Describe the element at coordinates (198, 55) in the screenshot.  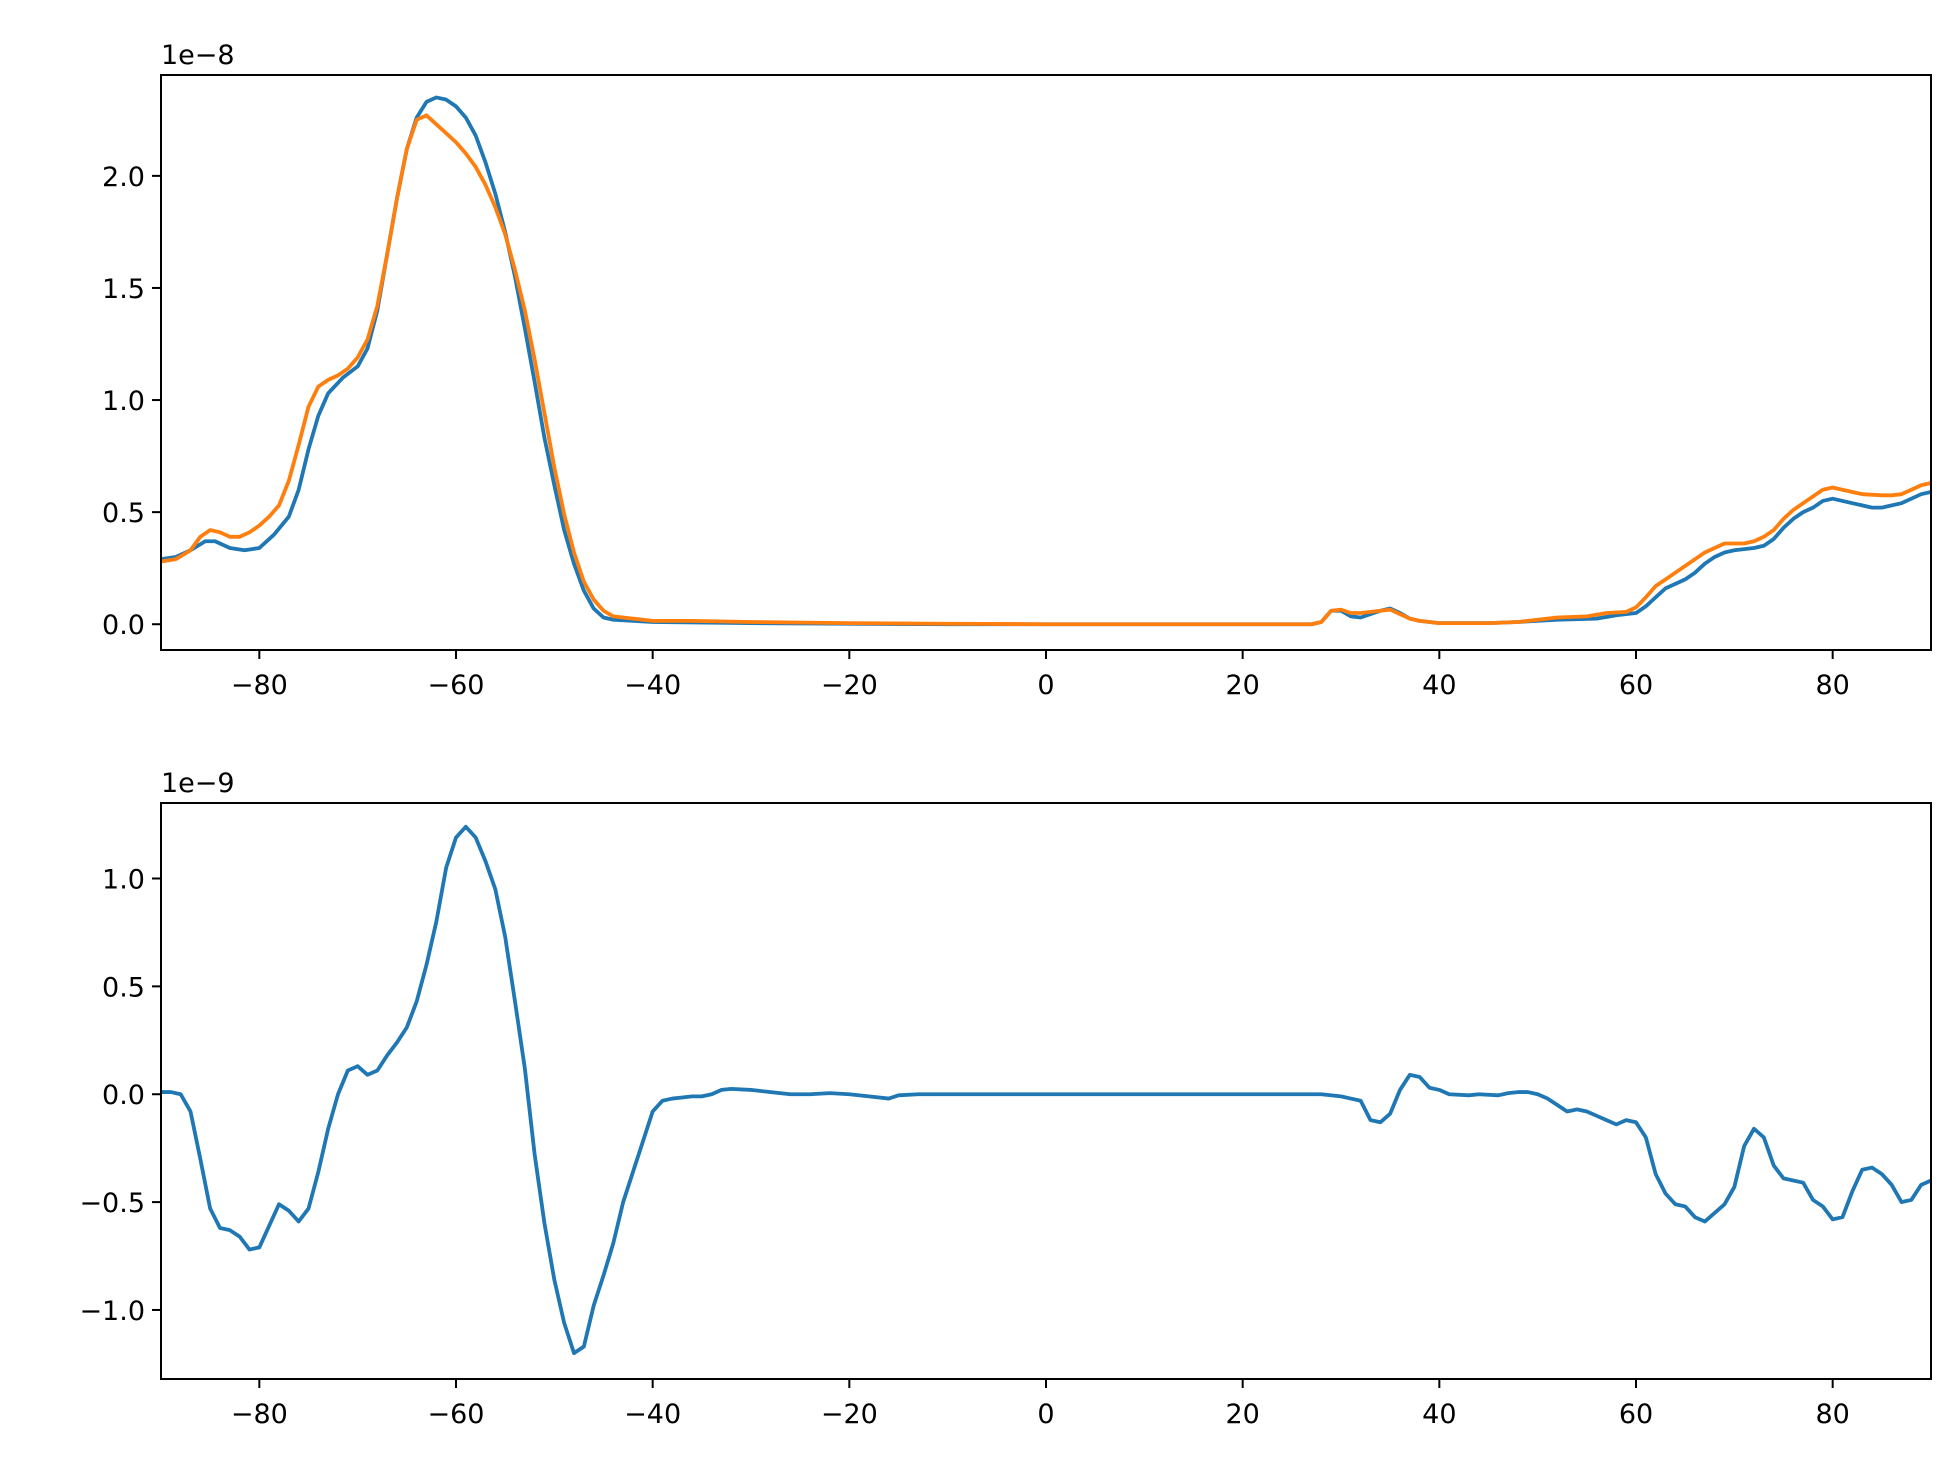
I see `y-offset-label: 1e−8` at that location.